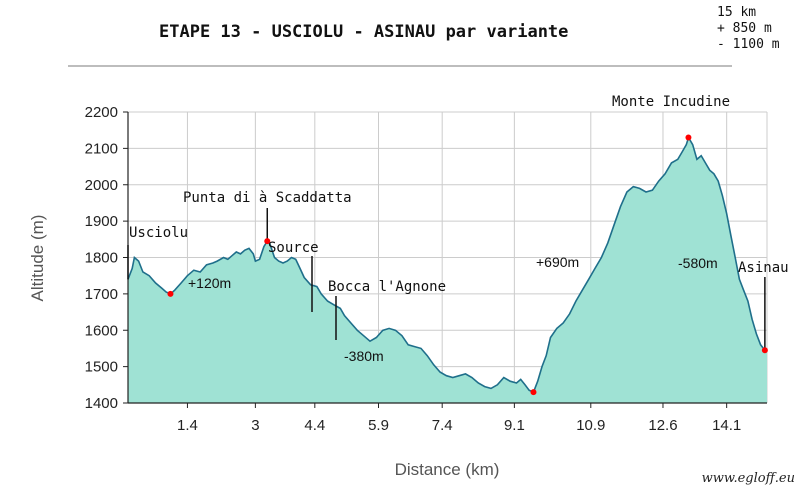 This screenshot has width=801, height=496. Describe the element at coordinates (514, 425) in the screenshot. I see `x-tick-label: 9.1` at that location.